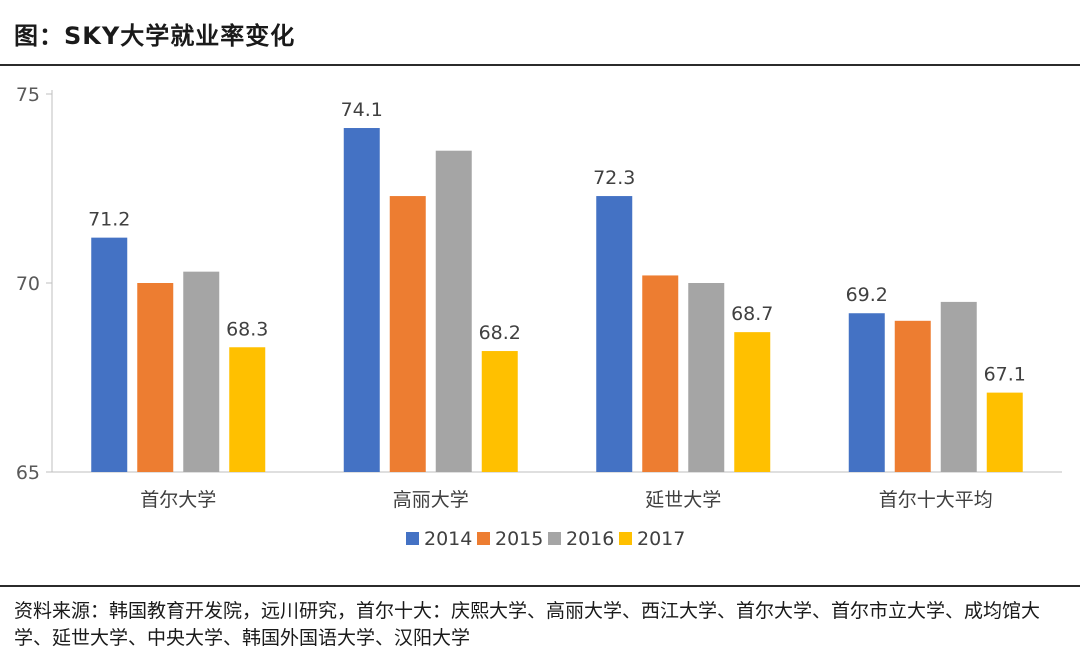  I want to click on legend-label: 2017, so click(661, 539).